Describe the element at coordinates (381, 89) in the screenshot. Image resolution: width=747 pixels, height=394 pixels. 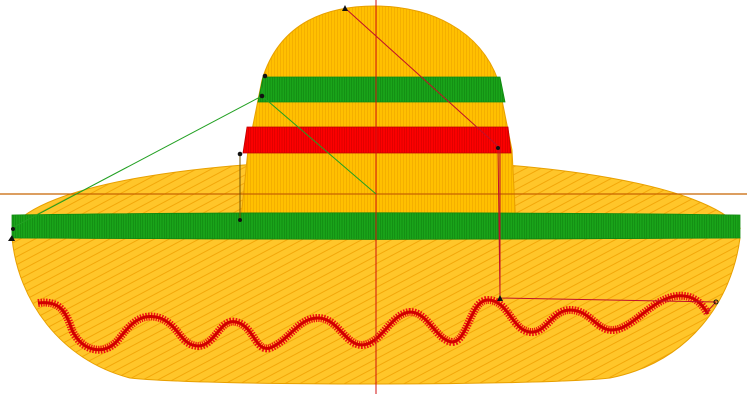
I see `crown-green-band` at that location.